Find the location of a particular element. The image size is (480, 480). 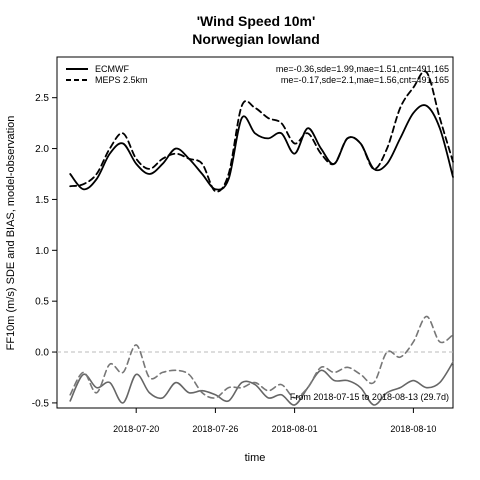

legend-label-meps: MEPS 2.5km is located at coordinates (121, 80).